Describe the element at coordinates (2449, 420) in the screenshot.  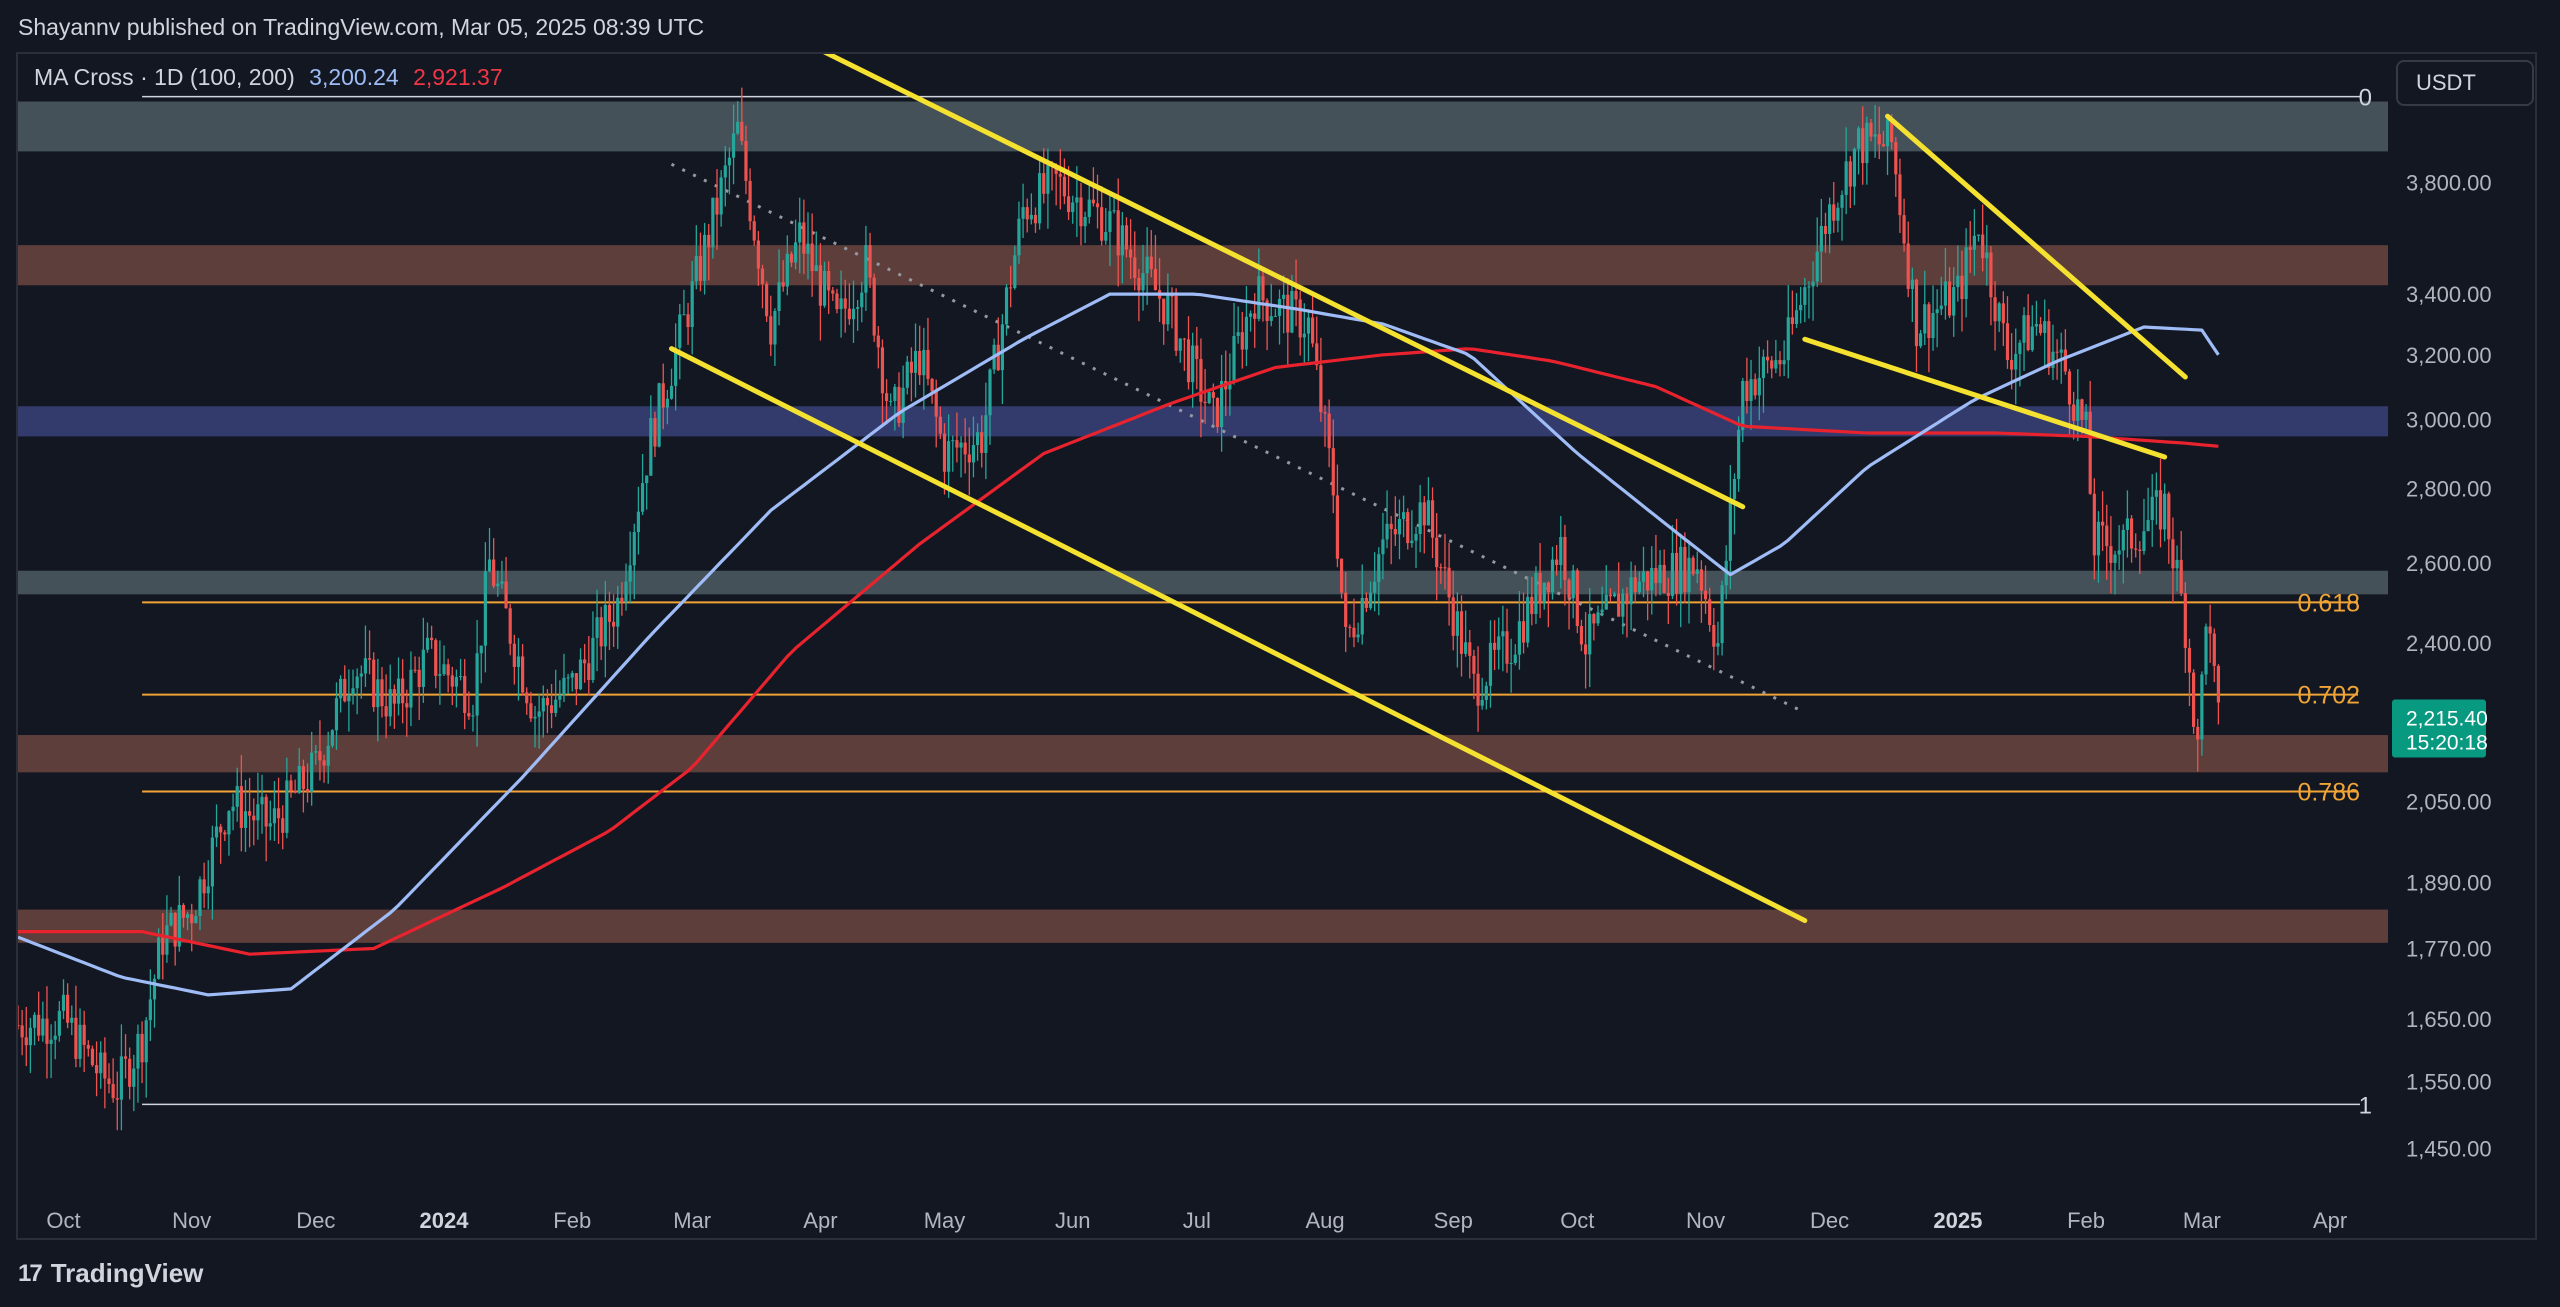
I see `y-tick-label: 3,000.00` at that location.